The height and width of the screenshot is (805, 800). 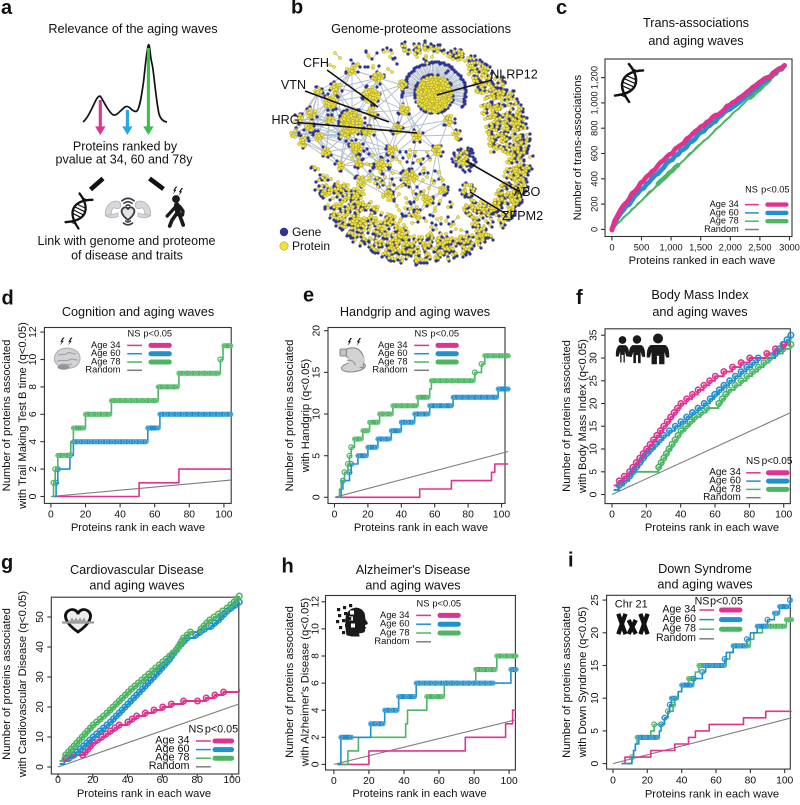 I want to click on svg-text: a, so click(x=7, y=9).